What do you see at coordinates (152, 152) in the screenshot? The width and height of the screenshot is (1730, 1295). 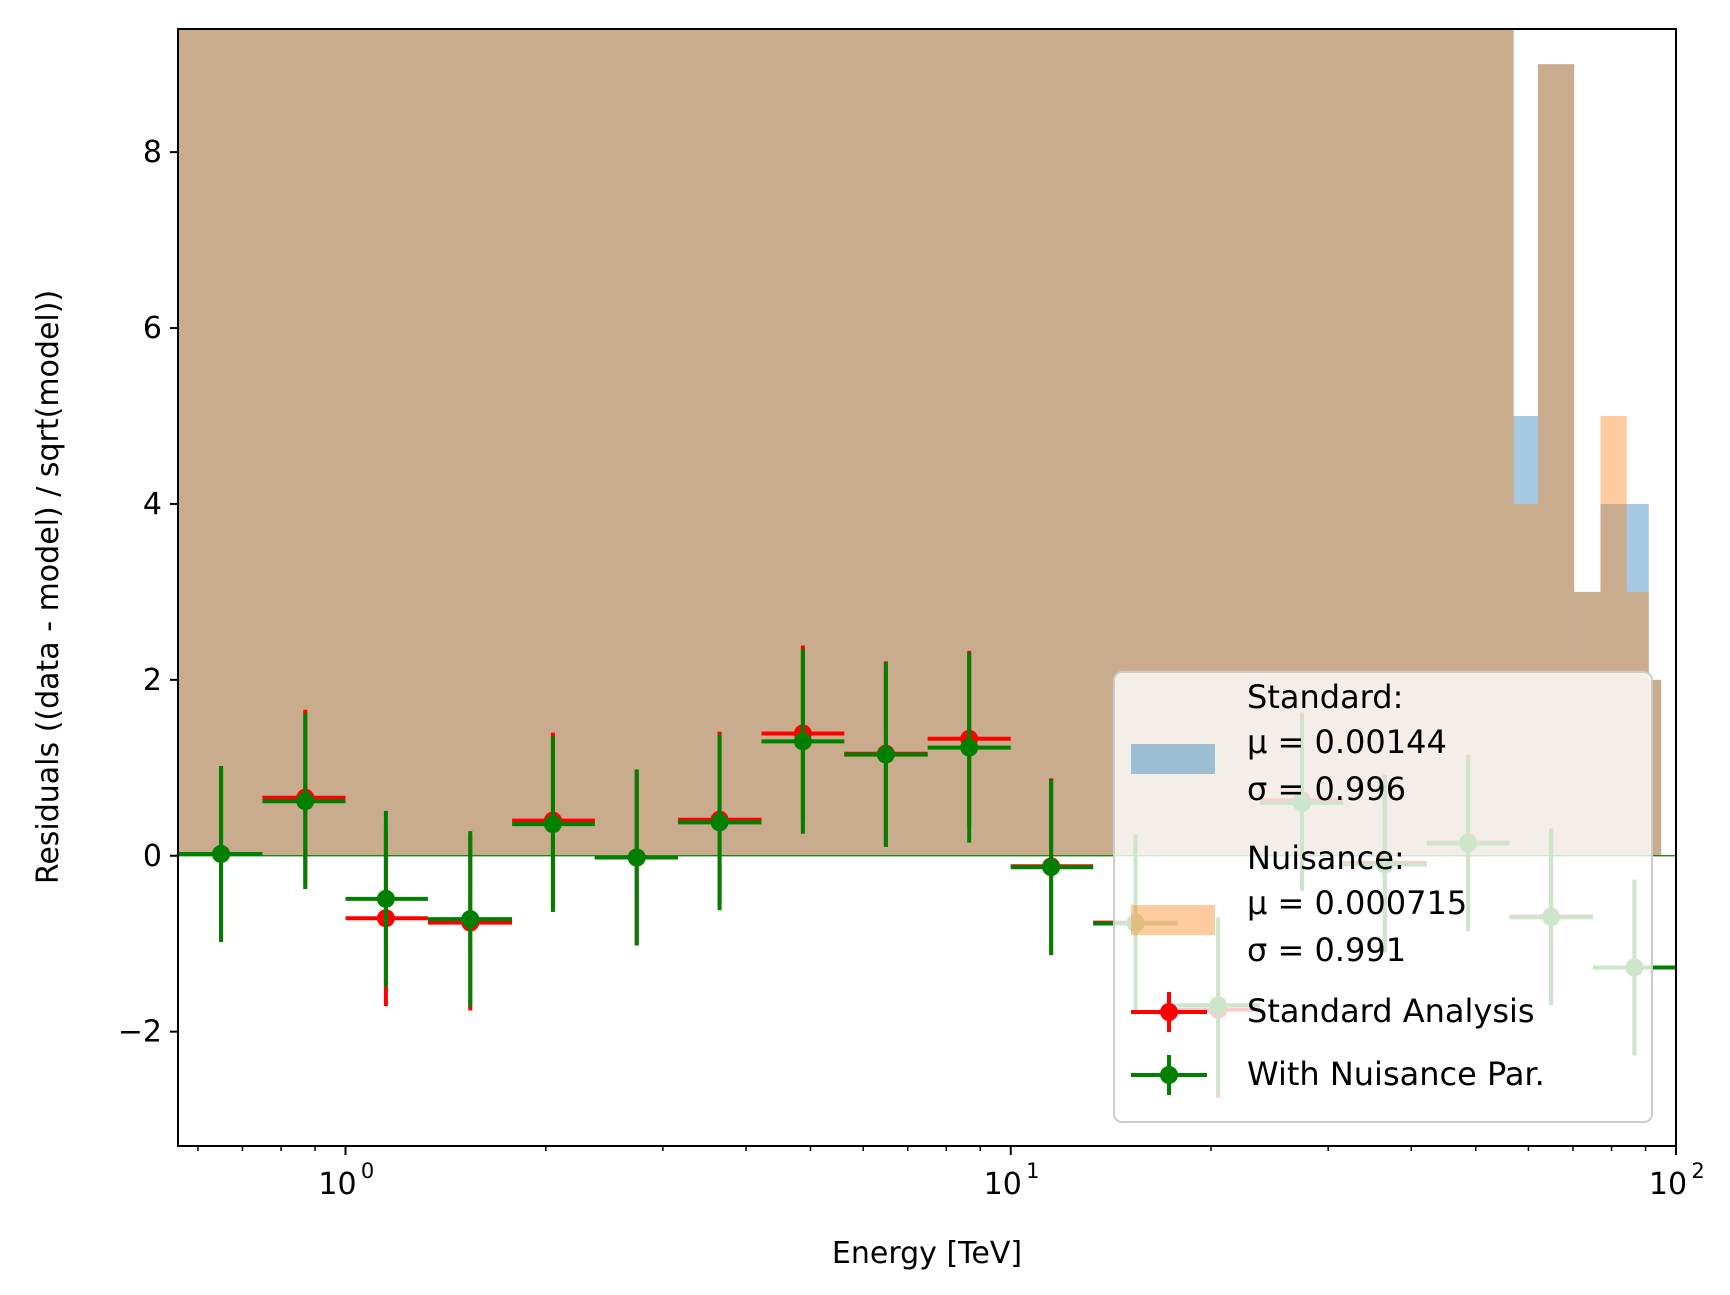 I see `y-tick-label: 8` at bounding box center [152, 152].